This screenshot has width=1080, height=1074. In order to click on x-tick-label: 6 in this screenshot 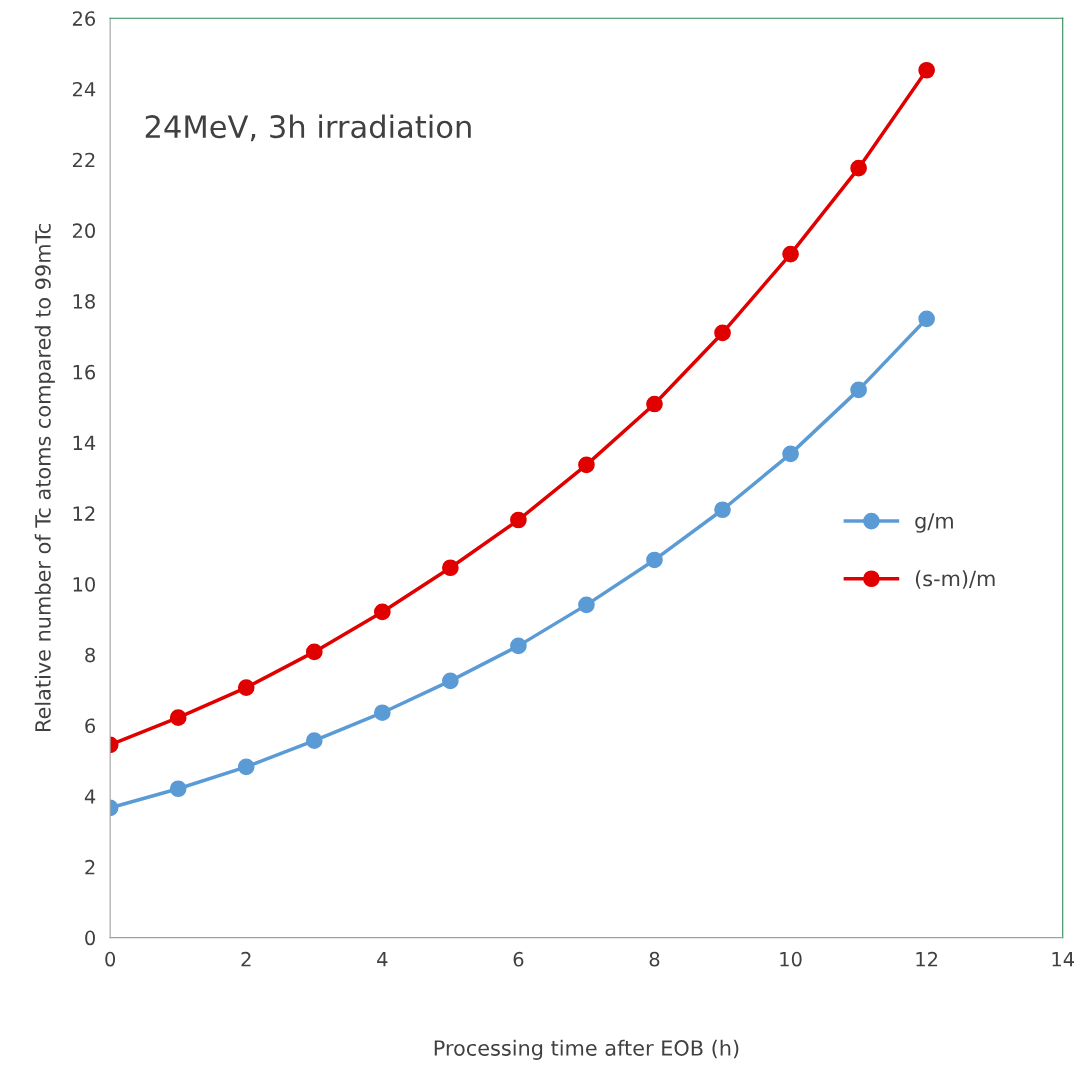, I will do `click(518, 959)`.